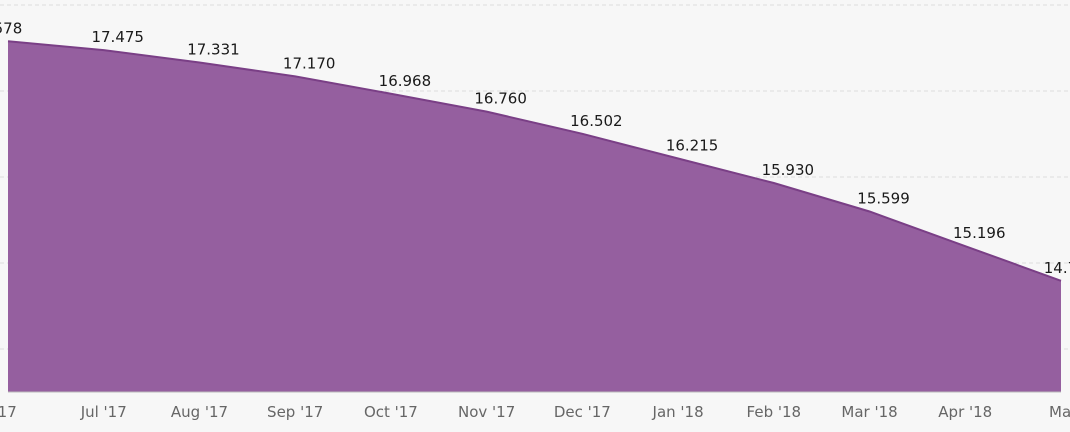 This screenshot has height=432, width=1070. What do you see at coordinates (582, 412) in the screenshot?
I see `x-tick-label: Dec '17` at bounding box center [582, 412].